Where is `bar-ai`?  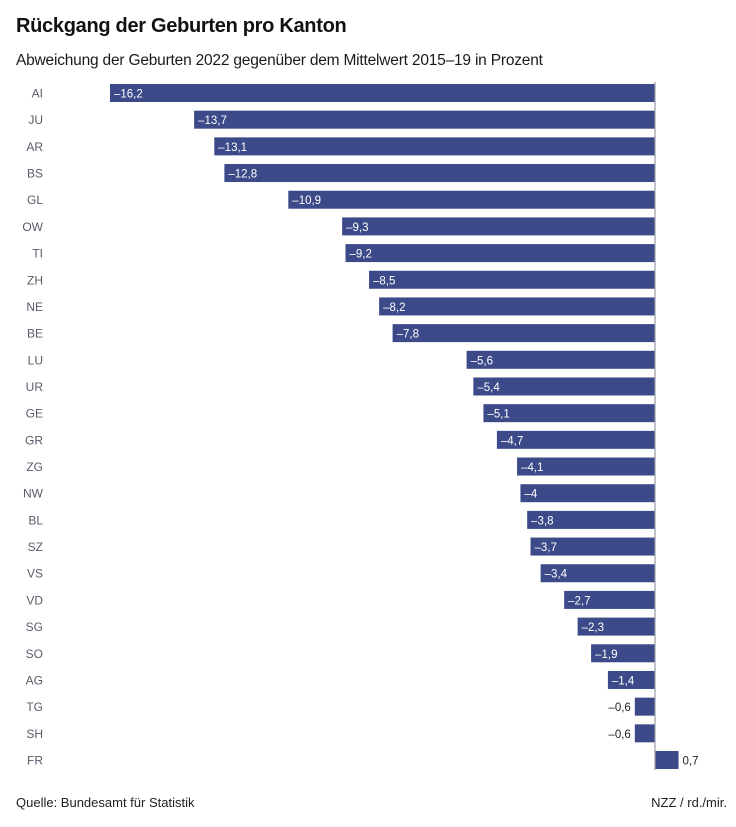 bar-ai is located at coordinates (382, 93).